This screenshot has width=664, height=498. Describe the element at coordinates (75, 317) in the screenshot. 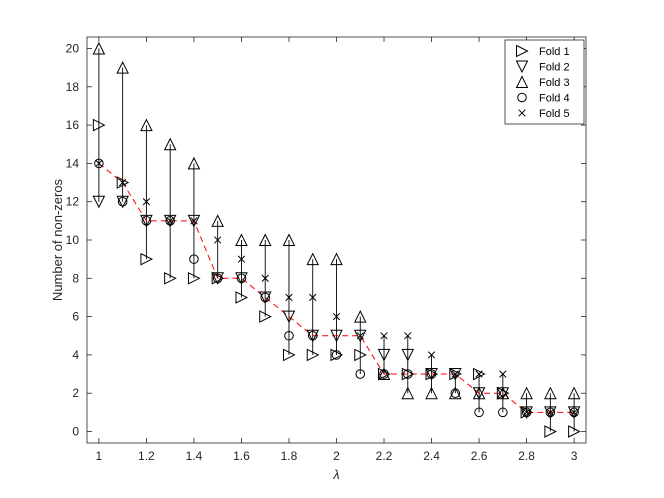

I see `y-tick-label: 6` at that location.